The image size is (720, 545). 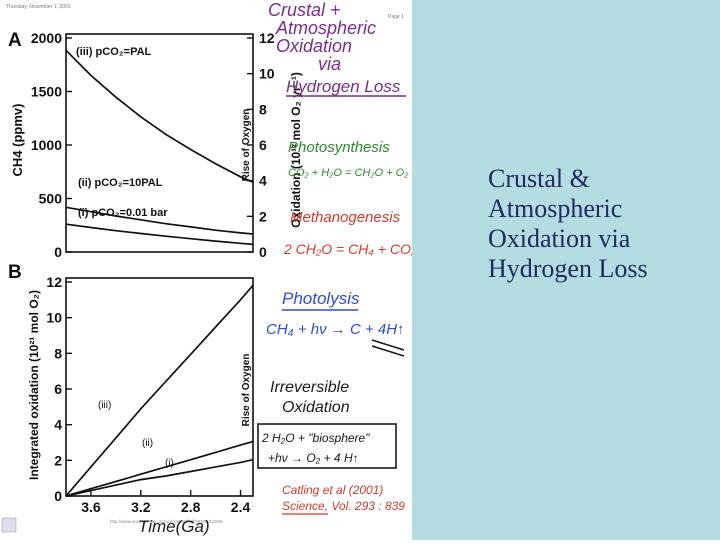 What do you see at coordinates (169, 463) in the screenshot?
I see `panel-b-curve-label-i: (i)` at bounding box center [169, 463].